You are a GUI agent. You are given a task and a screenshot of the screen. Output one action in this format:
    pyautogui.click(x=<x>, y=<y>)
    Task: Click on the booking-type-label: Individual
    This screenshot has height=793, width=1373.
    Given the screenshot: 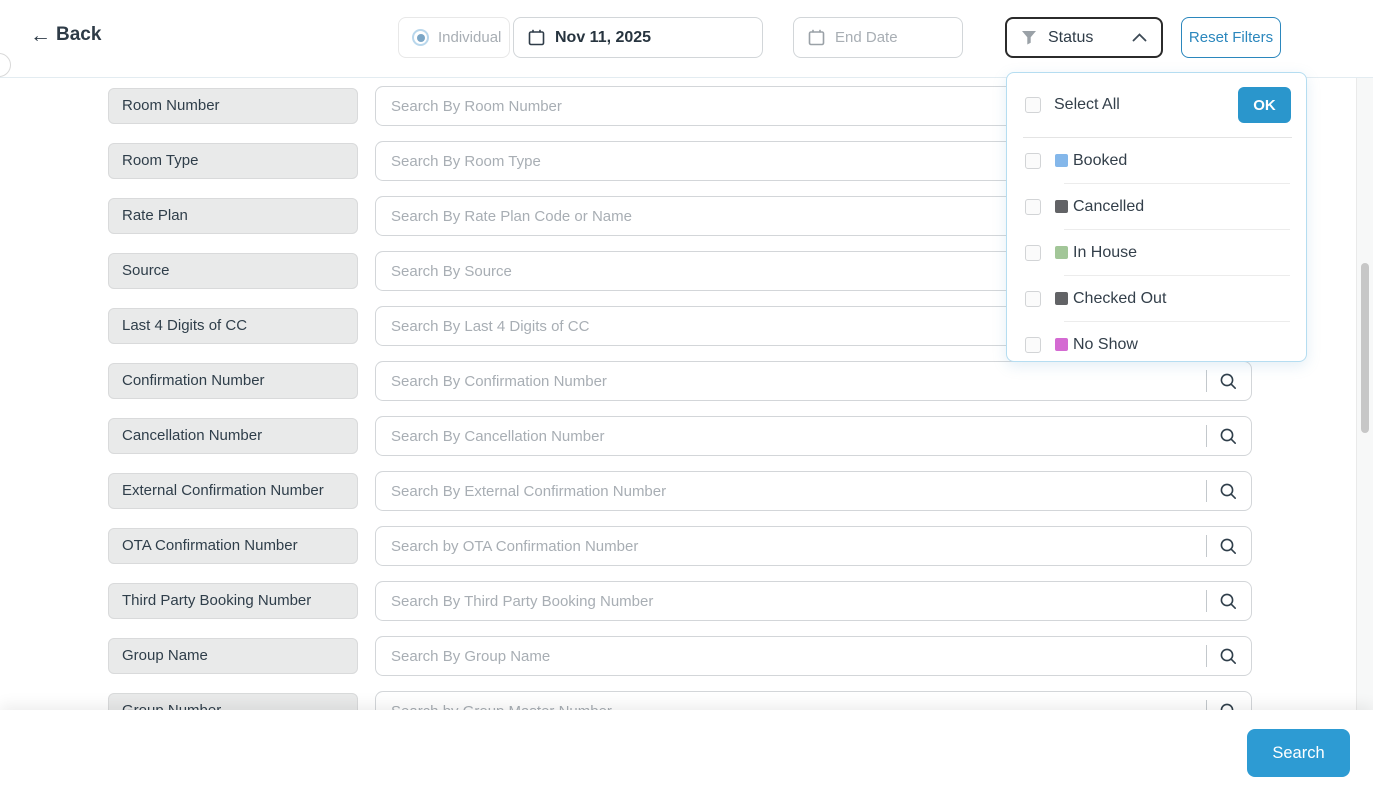 What is the action you would take?
    pyautogui.click(x=470, y=37)
    